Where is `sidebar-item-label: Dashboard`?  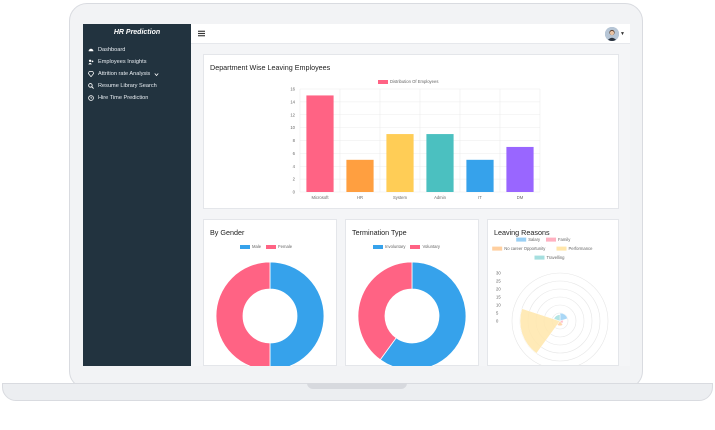 sidebar-item-label: Dashboard is located at coordinates (112, 50).